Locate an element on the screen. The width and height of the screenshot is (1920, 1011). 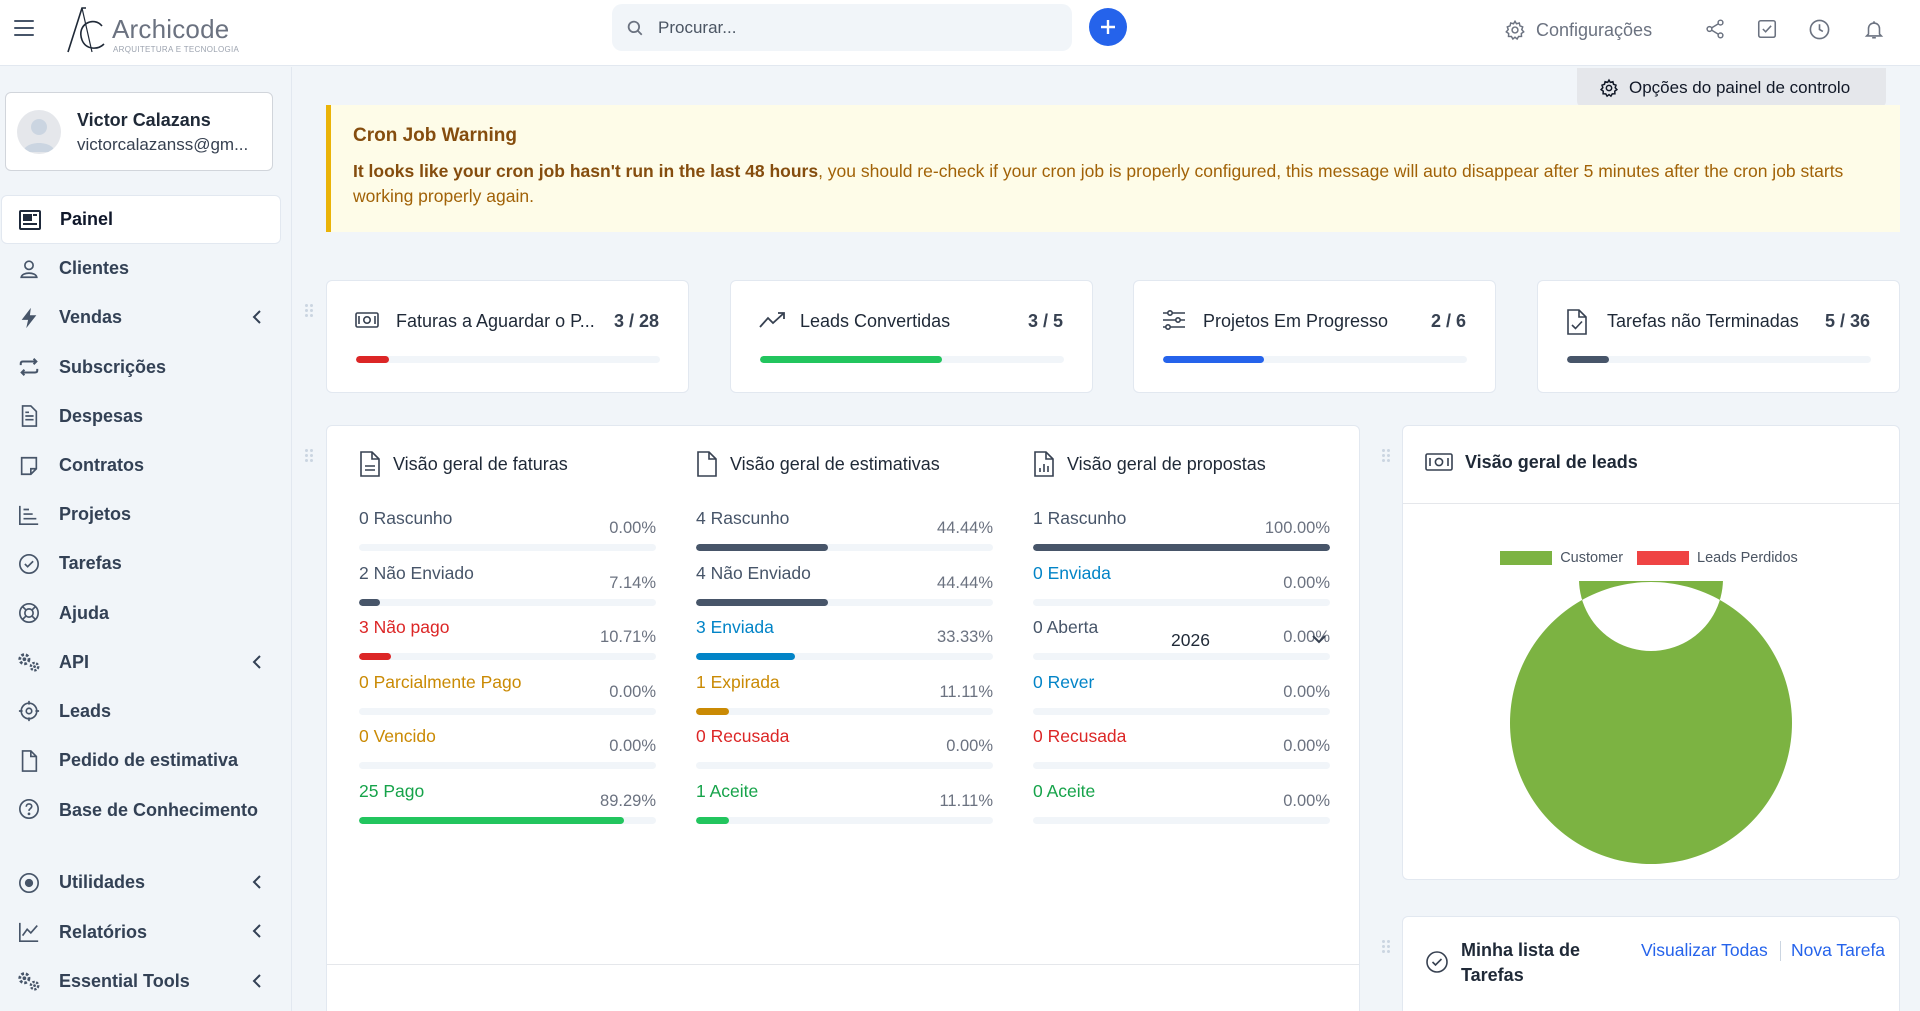
donut-slice-customer is located at coordinates (1651, 722).